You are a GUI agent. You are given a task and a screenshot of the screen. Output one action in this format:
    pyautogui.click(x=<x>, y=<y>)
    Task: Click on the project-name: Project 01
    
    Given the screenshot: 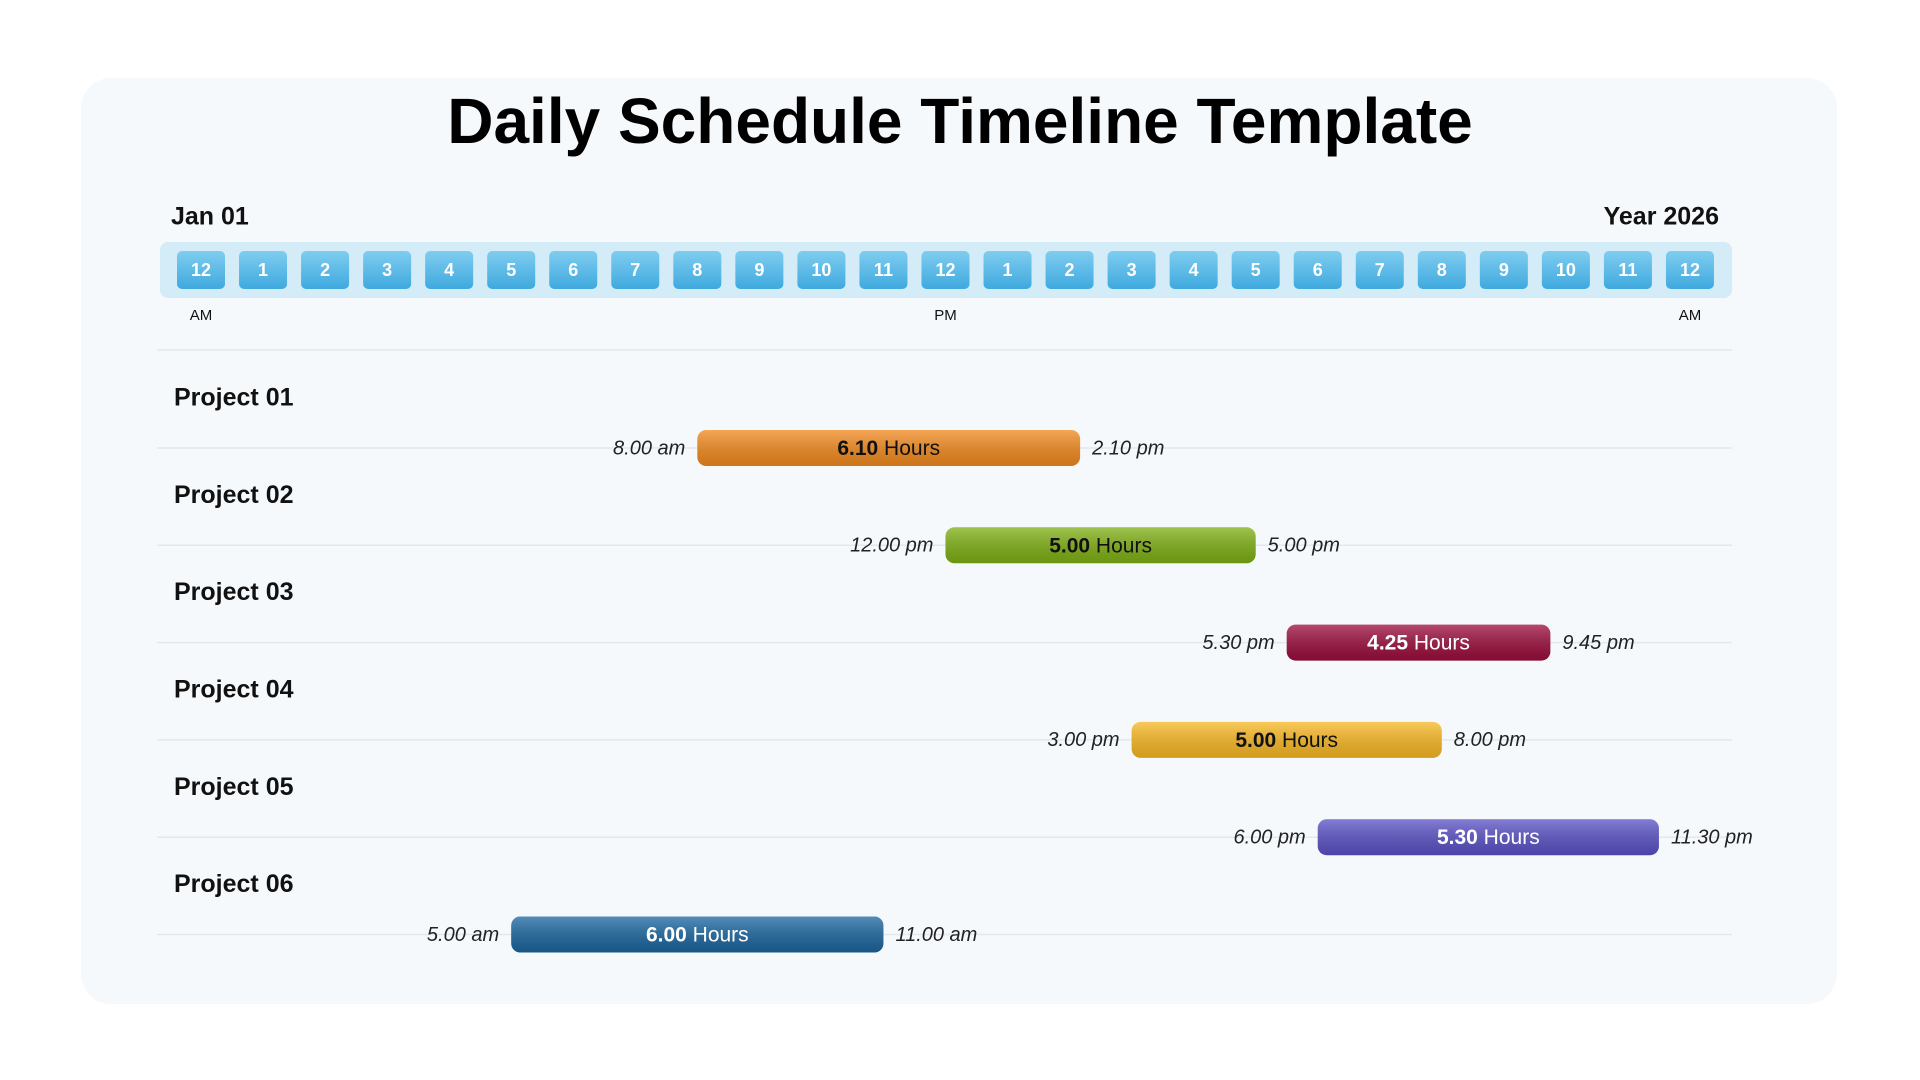 What is the action you would take?
    pyautogui.click(x=234, y=398)
    